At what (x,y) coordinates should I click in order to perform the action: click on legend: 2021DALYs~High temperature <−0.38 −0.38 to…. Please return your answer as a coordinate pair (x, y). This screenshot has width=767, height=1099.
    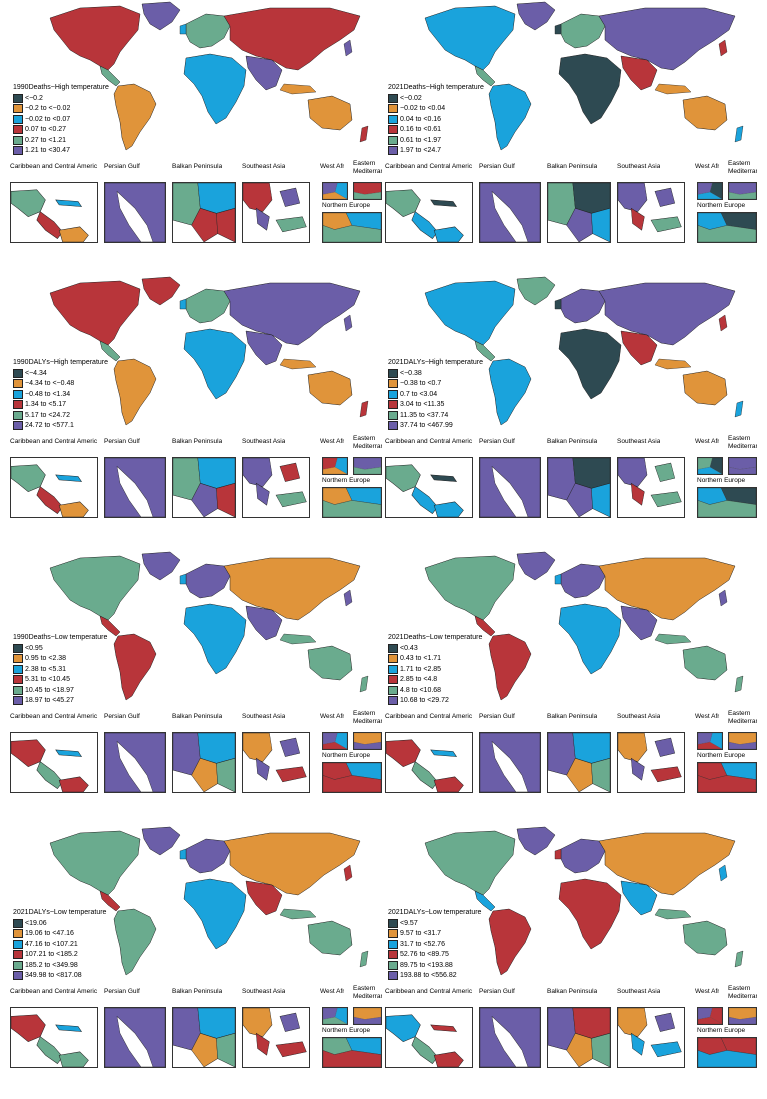
    Looking at the image, I should click on (435, 395).